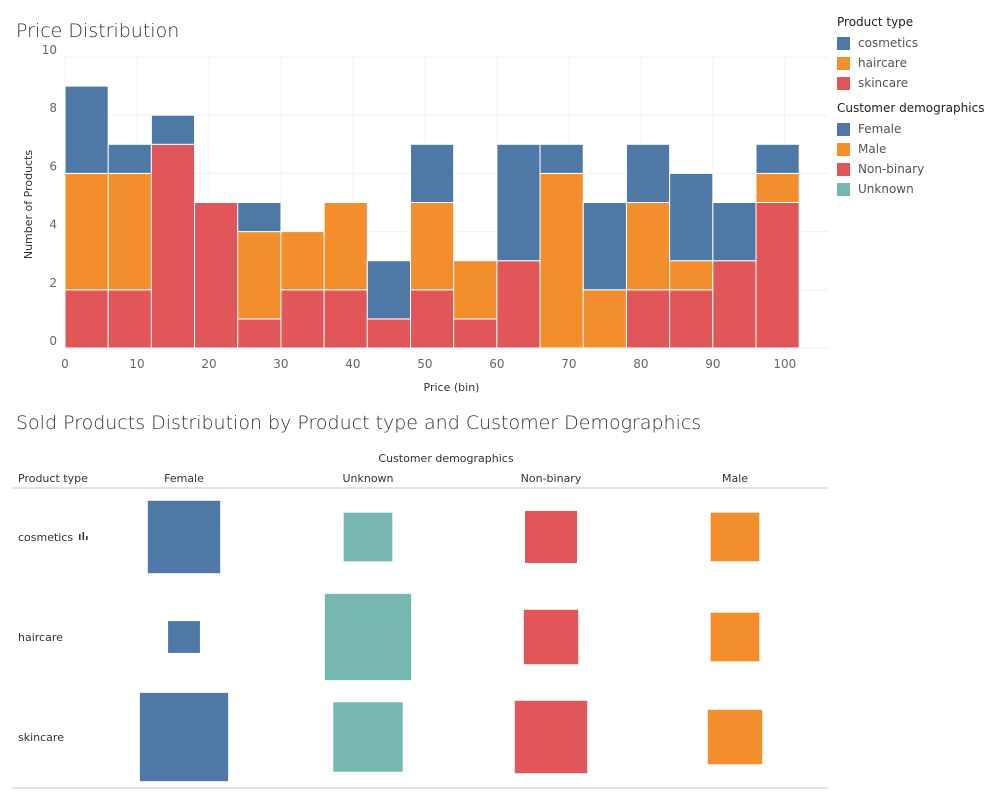 The height and width of the screenshot is (800, 1000). I want to click on legend-item-female: Female, so click(910, 129).